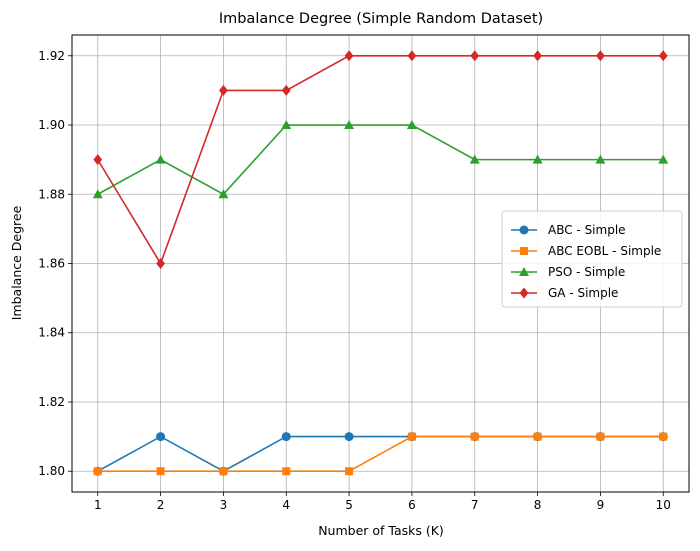 This screenshot has width=700, height=551. Describe the element at coordinates (51, 125) in the screenshot. I see `y-tick-label: 1.90` at that location.